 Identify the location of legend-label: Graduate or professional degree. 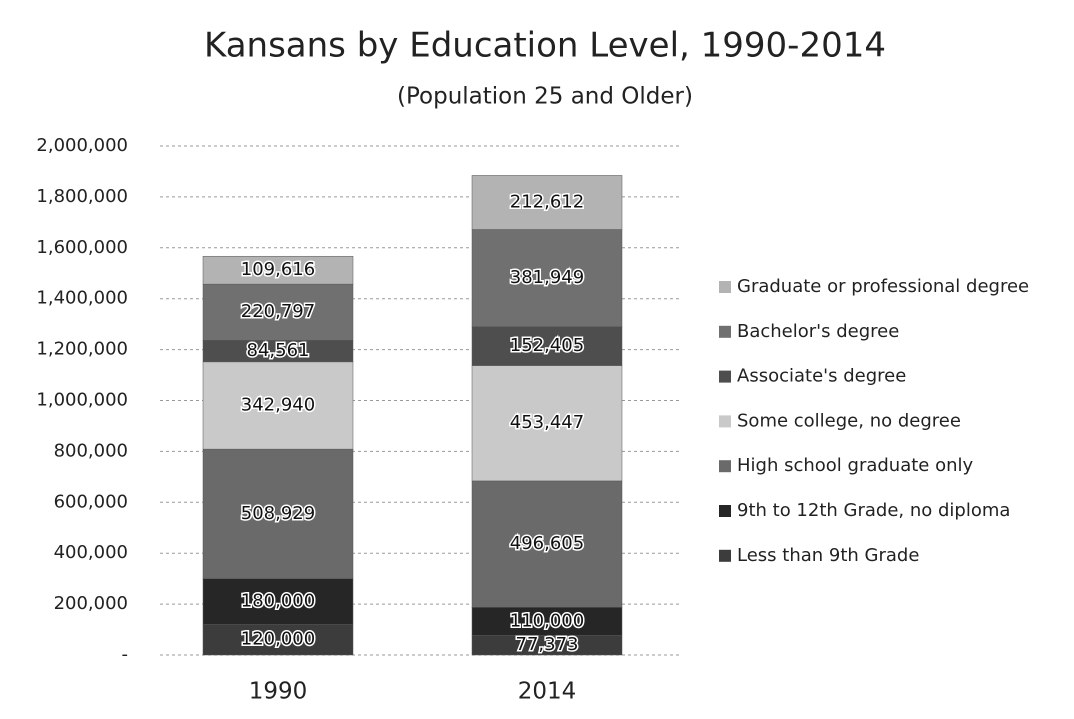
(883, 286).